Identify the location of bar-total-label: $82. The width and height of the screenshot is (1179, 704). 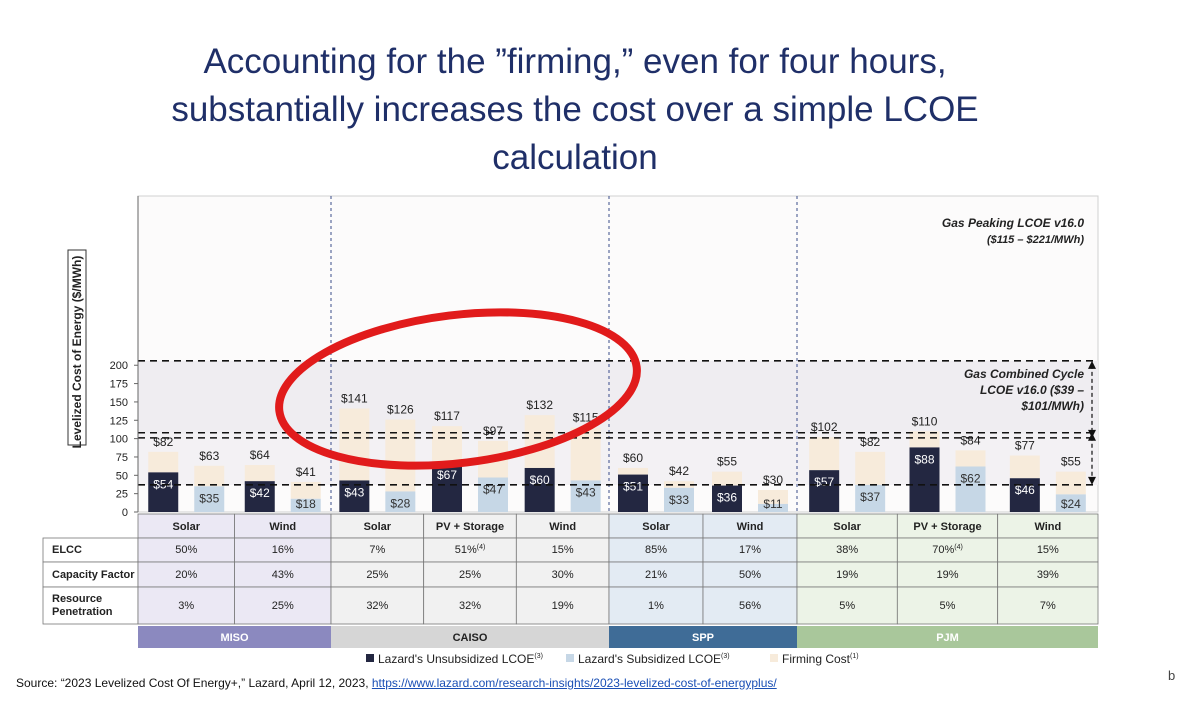
(870, 442).